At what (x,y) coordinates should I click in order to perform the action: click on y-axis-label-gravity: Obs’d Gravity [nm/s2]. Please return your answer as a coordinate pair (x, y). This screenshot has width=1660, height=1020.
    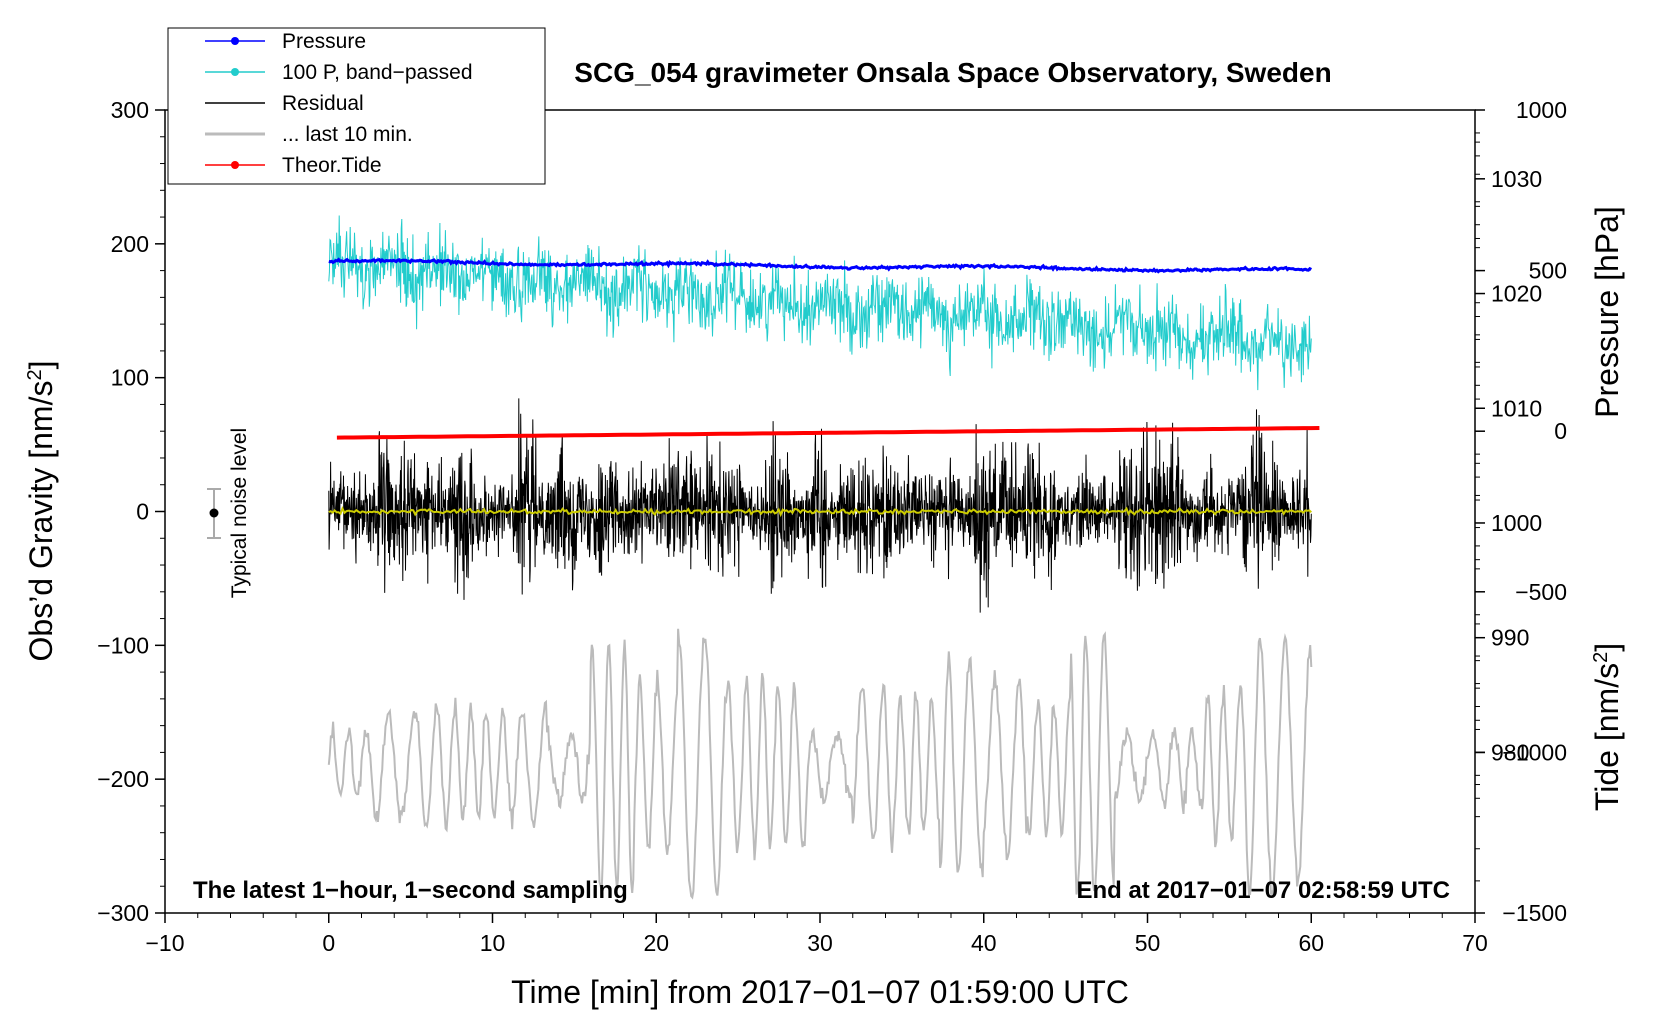
    Looking at the image, I should click on (41, 511).